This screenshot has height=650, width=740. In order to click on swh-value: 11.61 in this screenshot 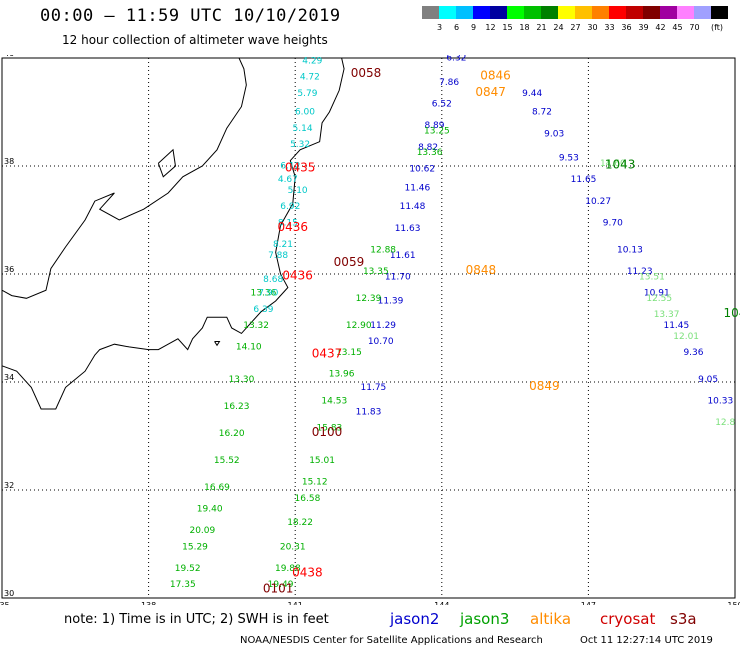, I will do `click(403, 256)`.